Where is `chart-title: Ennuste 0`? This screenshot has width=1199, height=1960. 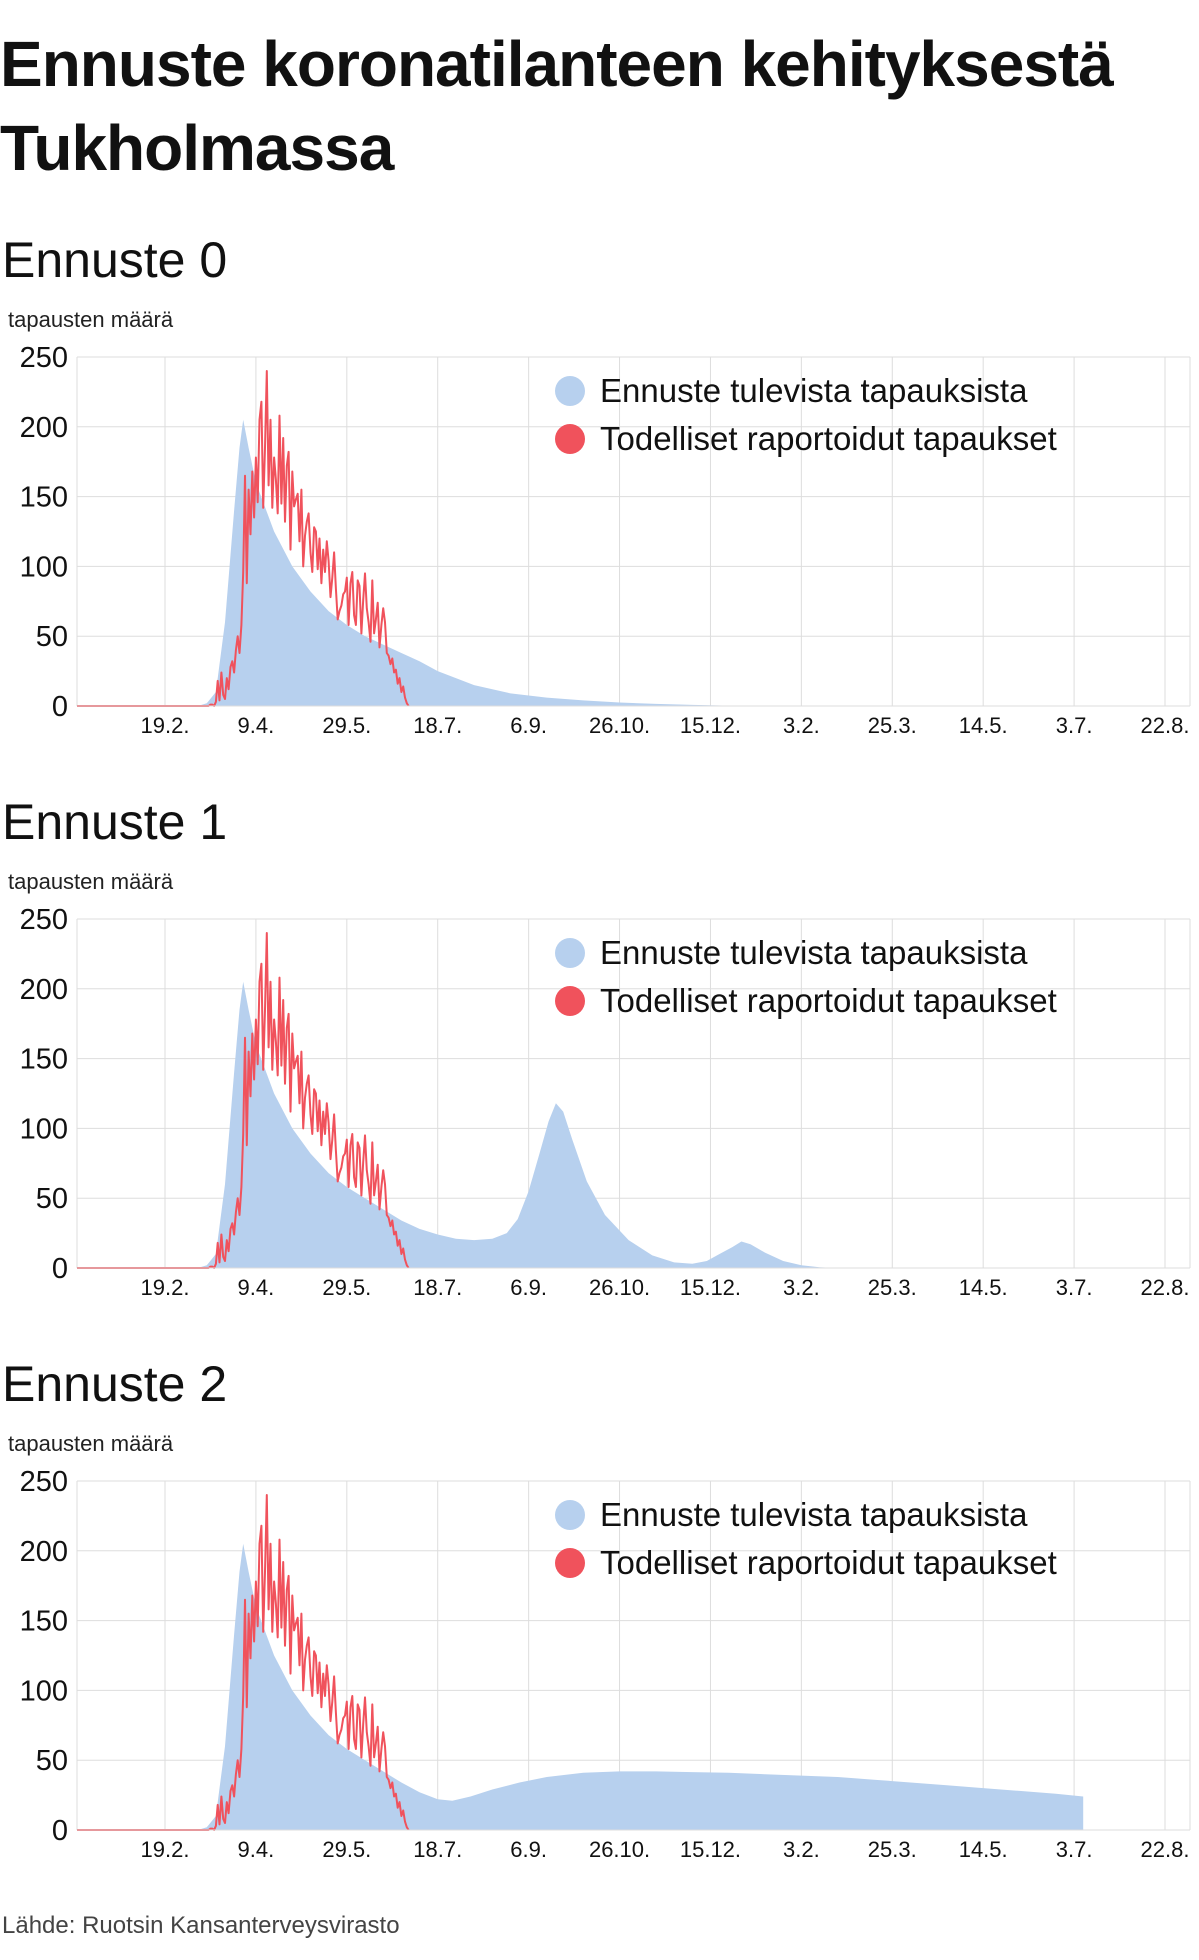
chart-title: Ennuste 0 is located at coordinates (115, 260).